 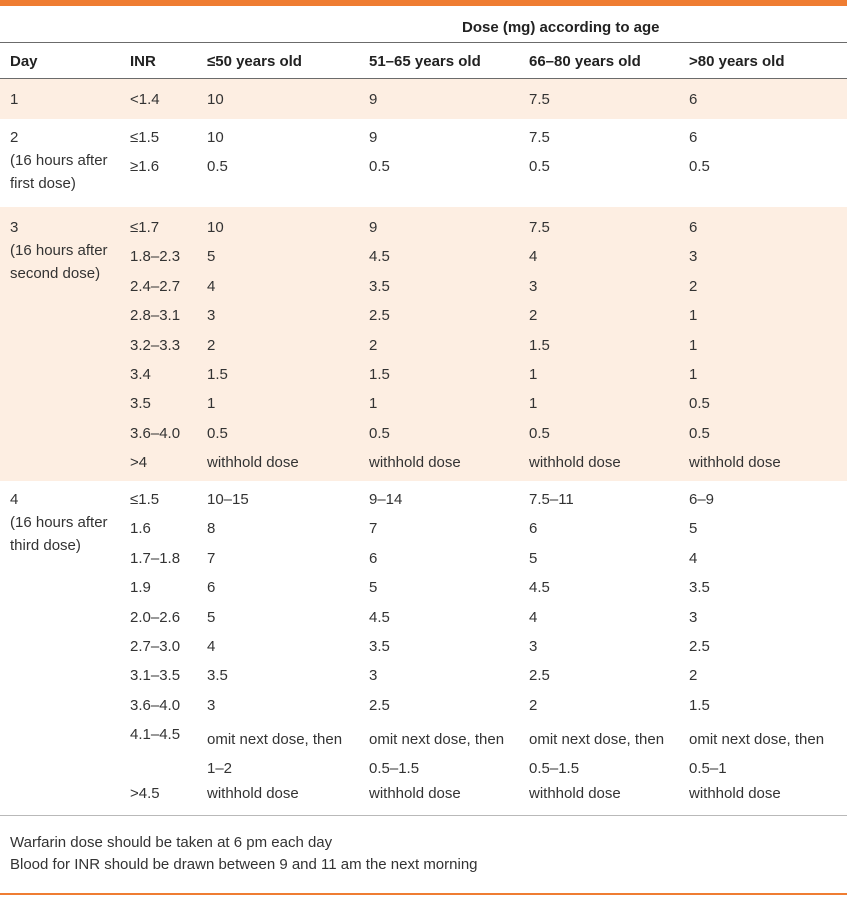 I want to click on inr-cell: 3.4, so click(x=140, y=374).